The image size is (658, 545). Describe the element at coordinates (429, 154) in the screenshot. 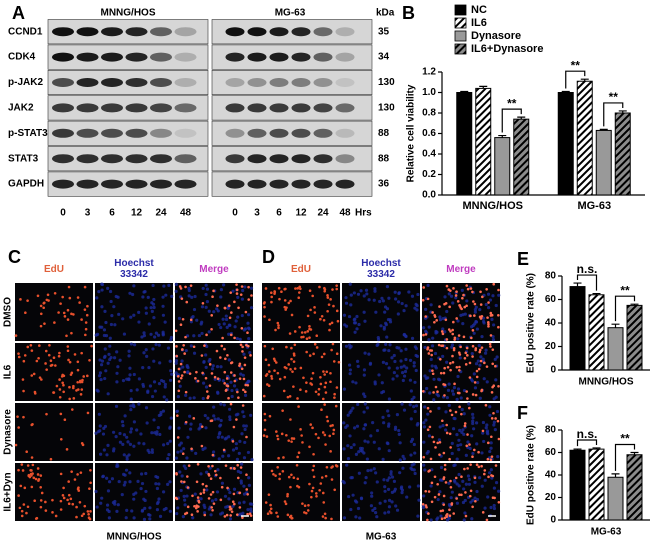

I see `y-tick-label: 0.4` at that location.